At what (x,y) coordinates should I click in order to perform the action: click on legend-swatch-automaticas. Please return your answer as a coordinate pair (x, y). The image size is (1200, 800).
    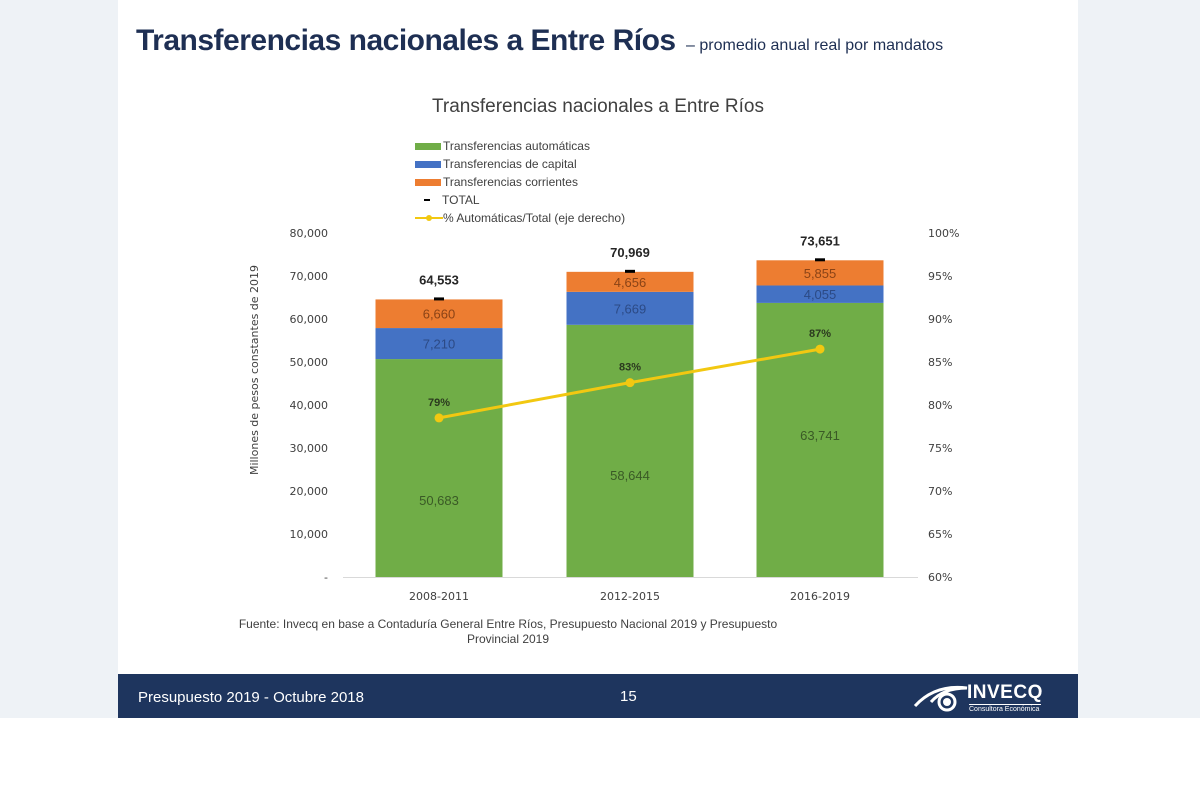
    Looking at the image, I should click on (428, 146).